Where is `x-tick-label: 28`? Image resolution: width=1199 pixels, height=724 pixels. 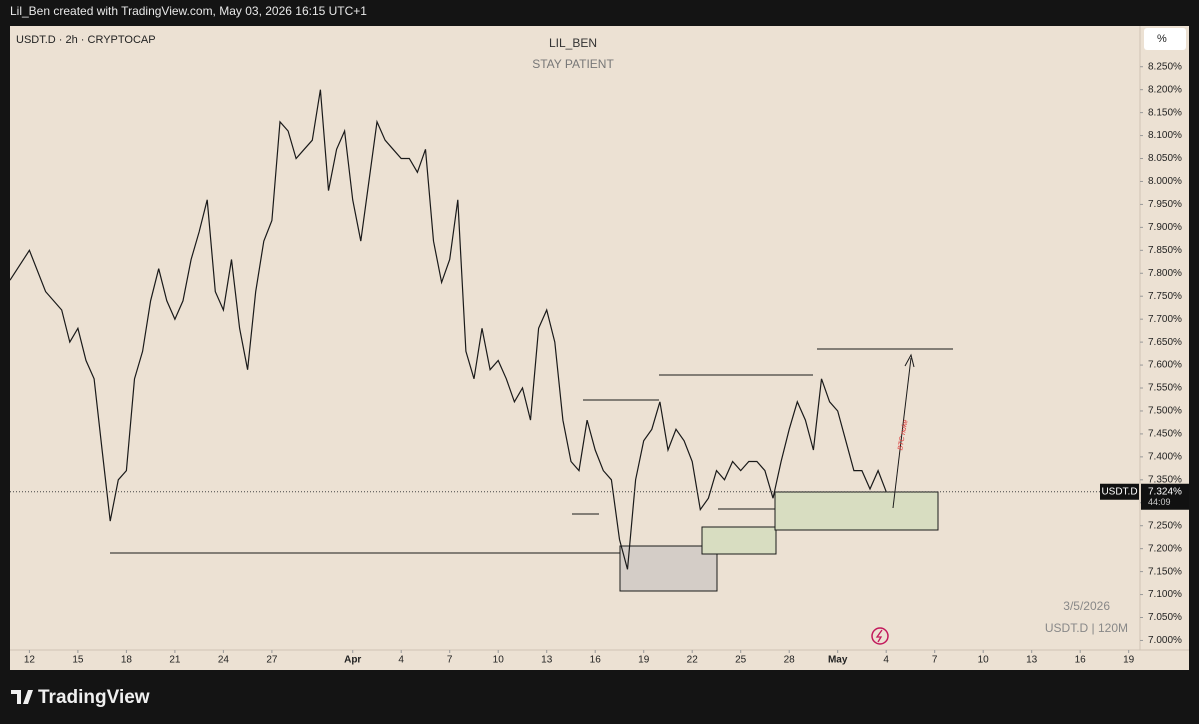
x-tick-label: 28 is located at coordinates (790, 660).